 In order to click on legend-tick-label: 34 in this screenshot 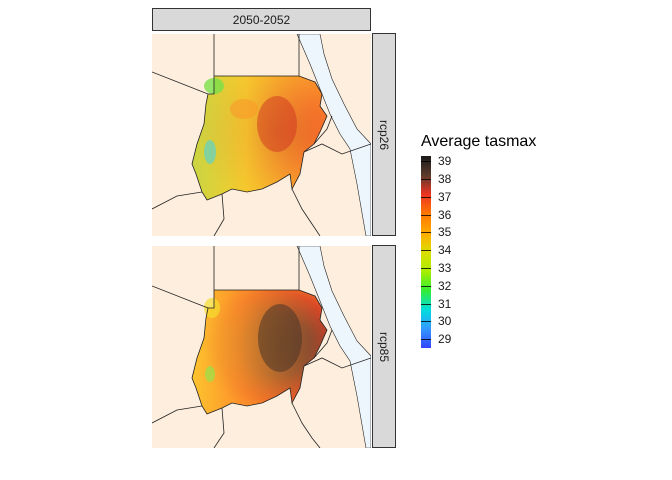, I will do `click(445, 250)`.